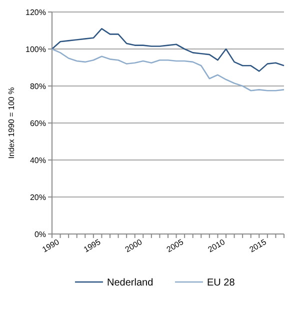 This screenshot has width=302, height=312. What do you see at coordinates (11, 123) in the screenshot?
I see `y-axis-title: Index 1990 = 100 %` at bounding box center [11, 123].